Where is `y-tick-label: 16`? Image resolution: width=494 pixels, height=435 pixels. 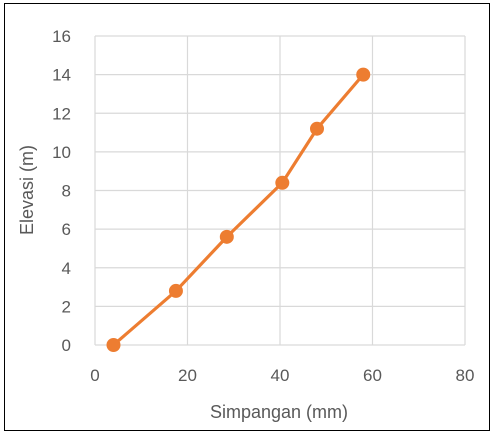
y-tick-label: 16 is located at coordinates (61, 36).